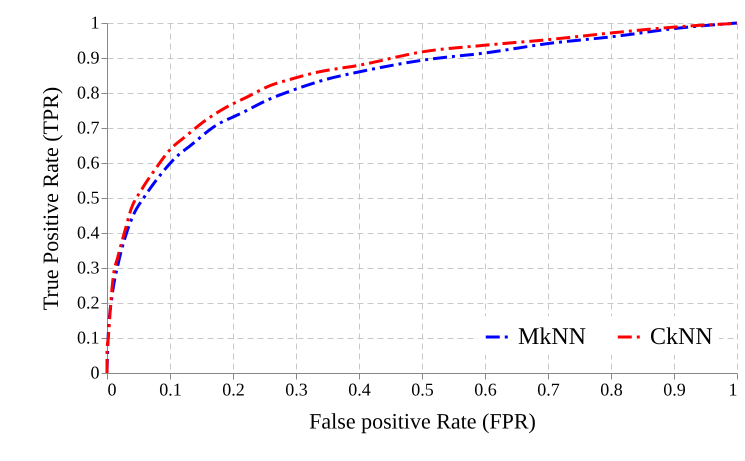  I want to click on y-tick-label: 0.2, so click(88, 302).